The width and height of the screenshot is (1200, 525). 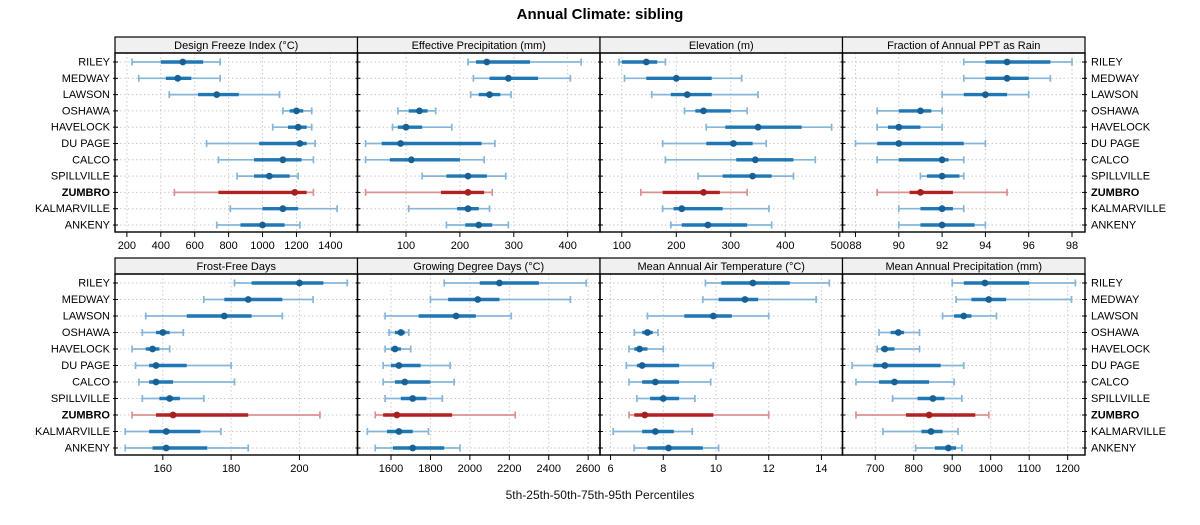 I want to click on percentiles-caption: 5th-25th-50th-75th-95th Percentiles, so click(x=600, y=495).